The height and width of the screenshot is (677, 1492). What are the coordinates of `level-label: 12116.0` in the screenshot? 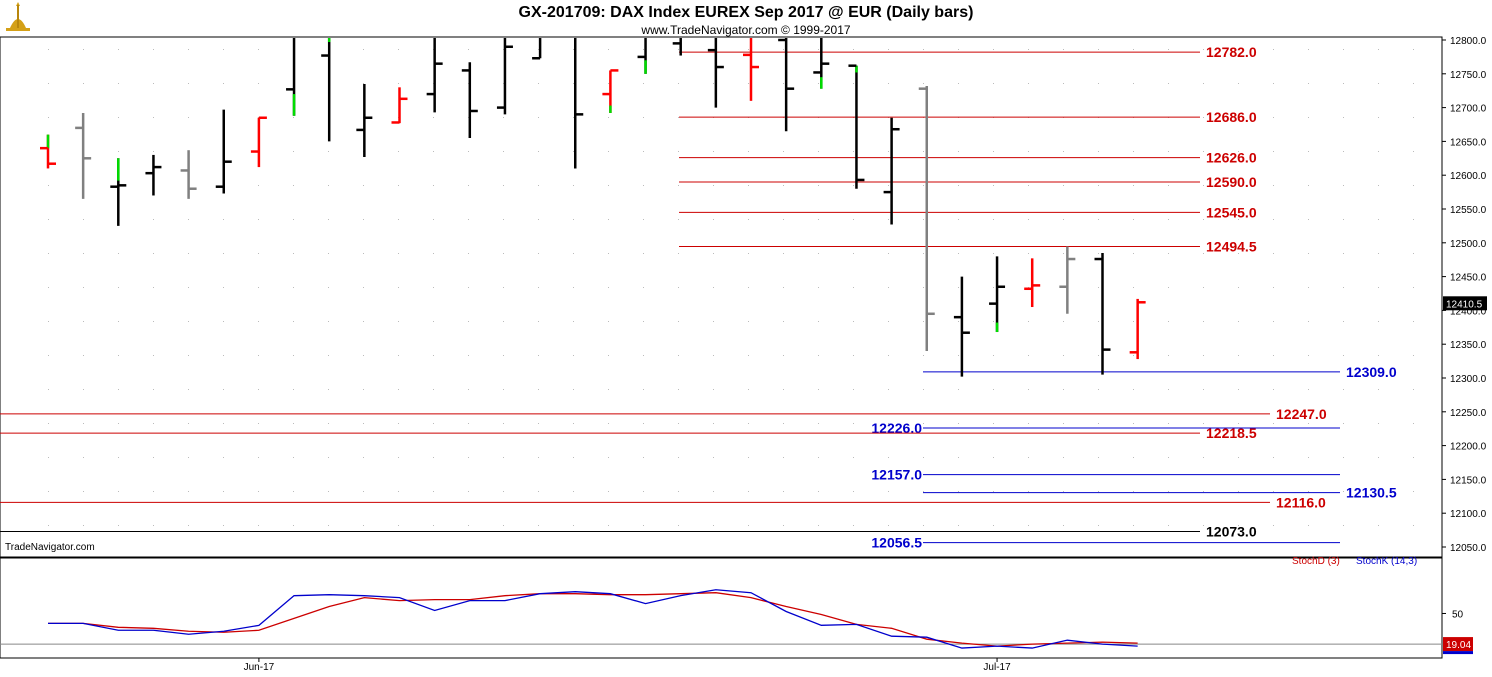 It's located at (1301, 502).